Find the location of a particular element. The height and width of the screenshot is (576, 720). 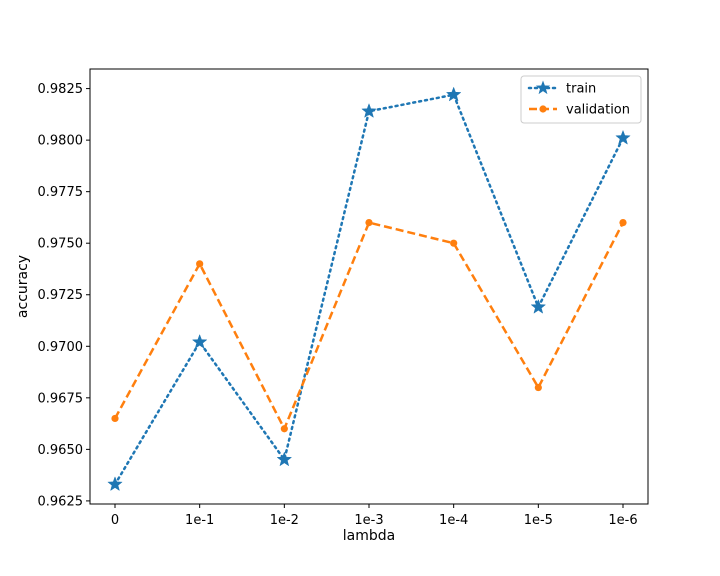

y-tick-label: 0.9750 is located at coordinates (61, 244).